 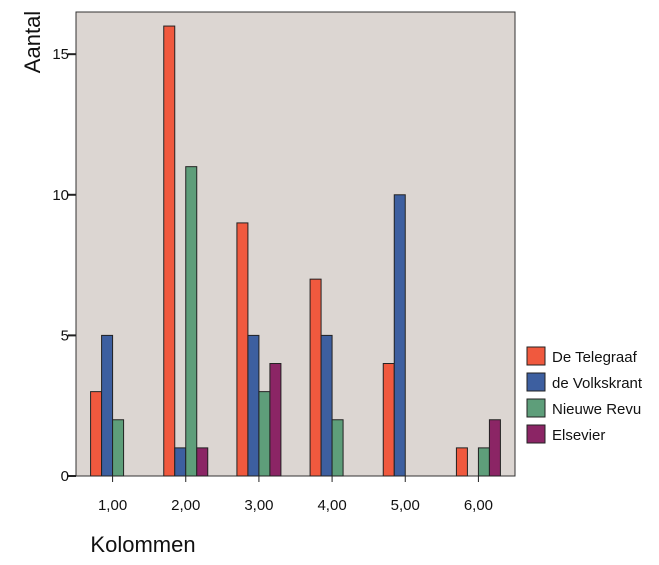 What do you see at coordinates (60, 54) in the screenshot?
I see `y-tick-label-15: 15` at bounding box center [60, 54].